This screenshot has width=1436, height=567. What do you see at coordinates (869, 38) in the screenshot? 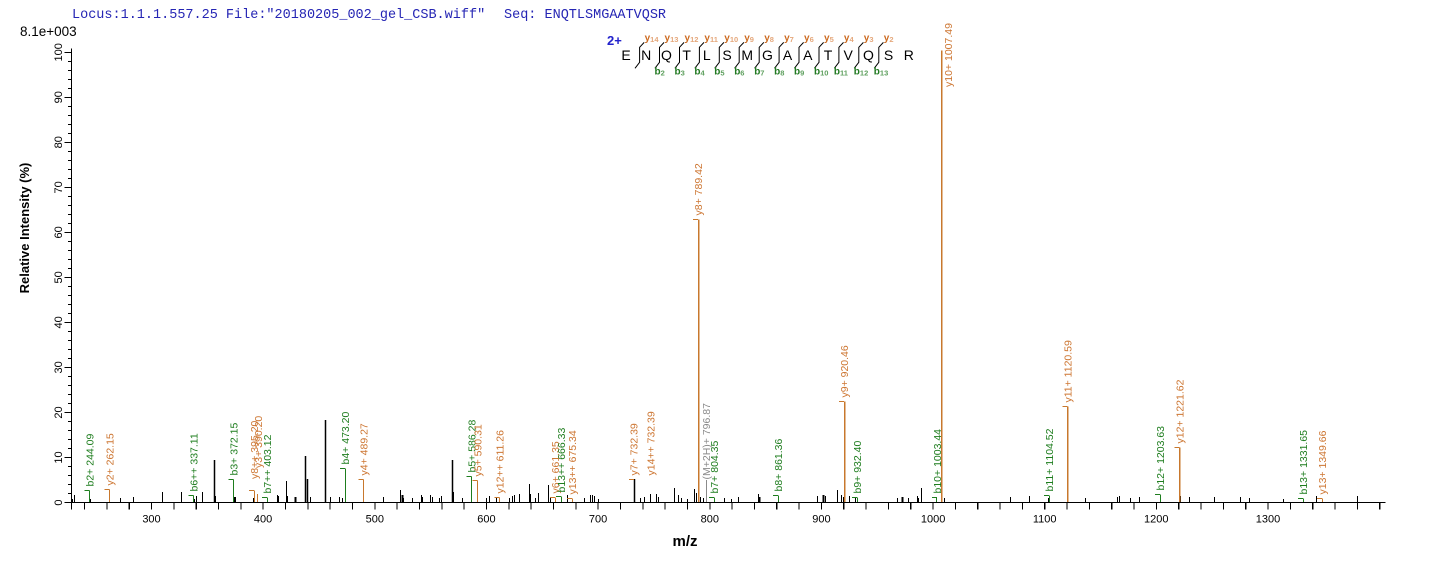
I see `svg-text: y3` at bounding box center [869, 38].